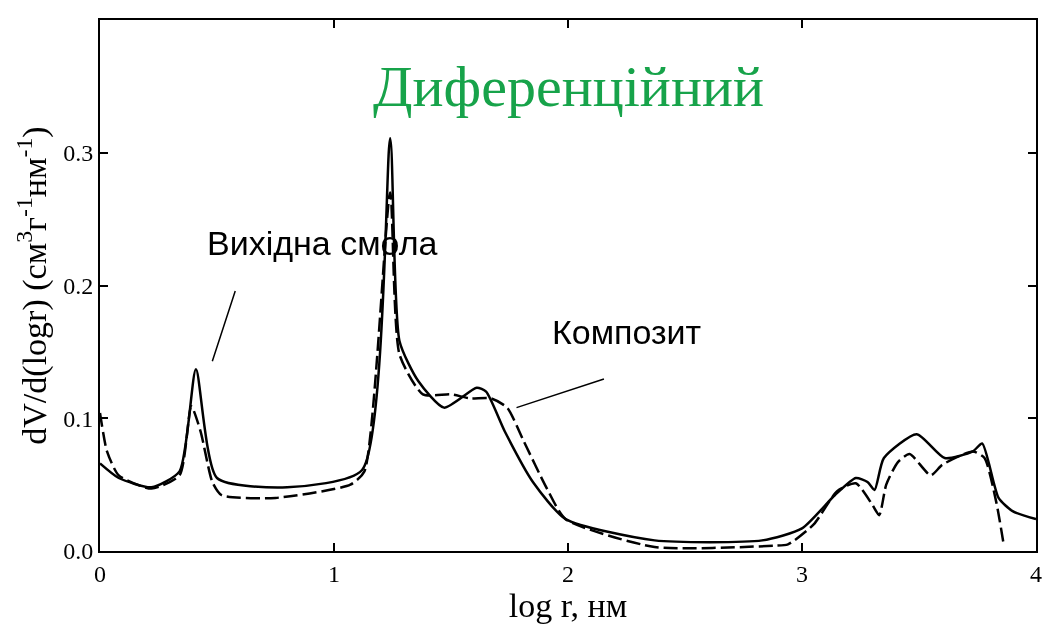  What do you see at coordinates (569, 86) in the screenshot?
I see `text: Диференційний` at bounding box center [569, 86].